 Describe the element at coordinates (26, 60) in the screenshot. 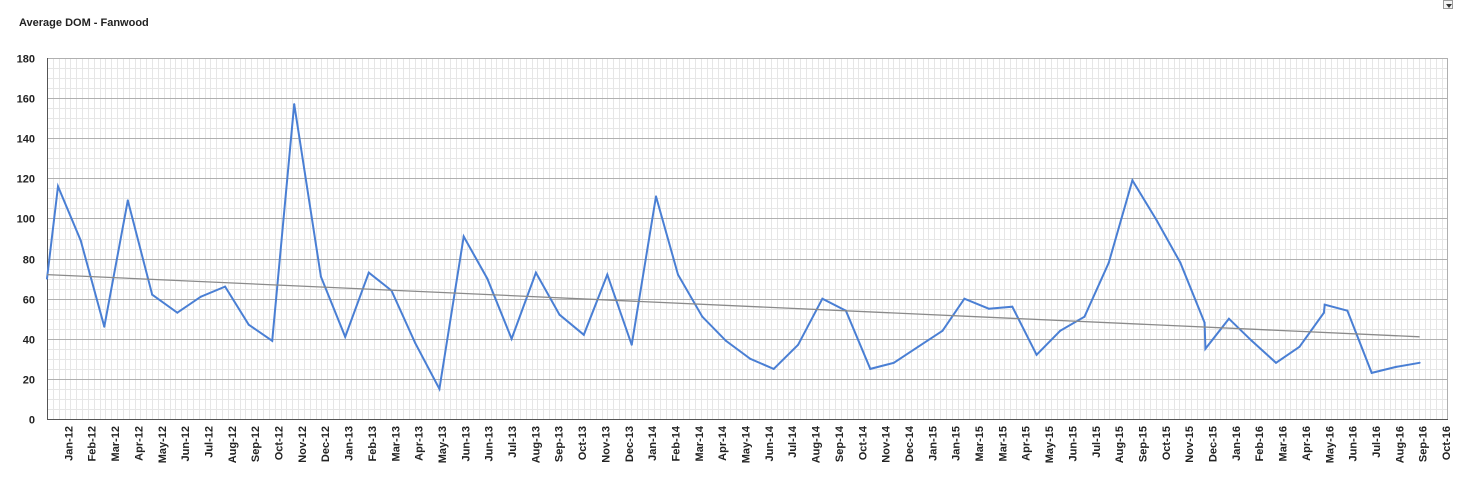

I see `y-tick-label: 180` at that location.